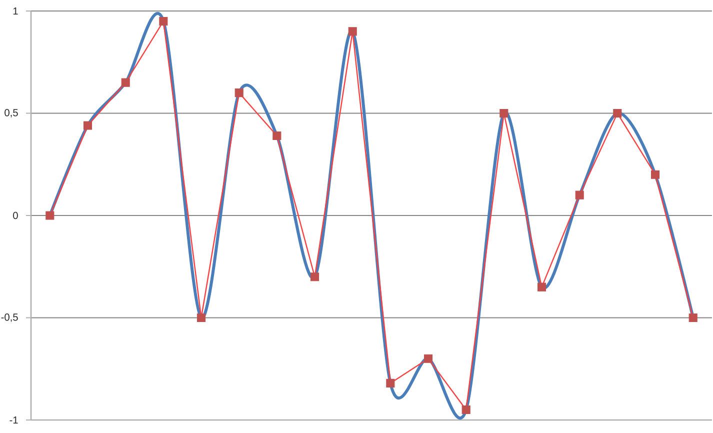  Describe the element at coordinates (14, 420) in the screenshot. I see `y-tick-label: -1` at that location.